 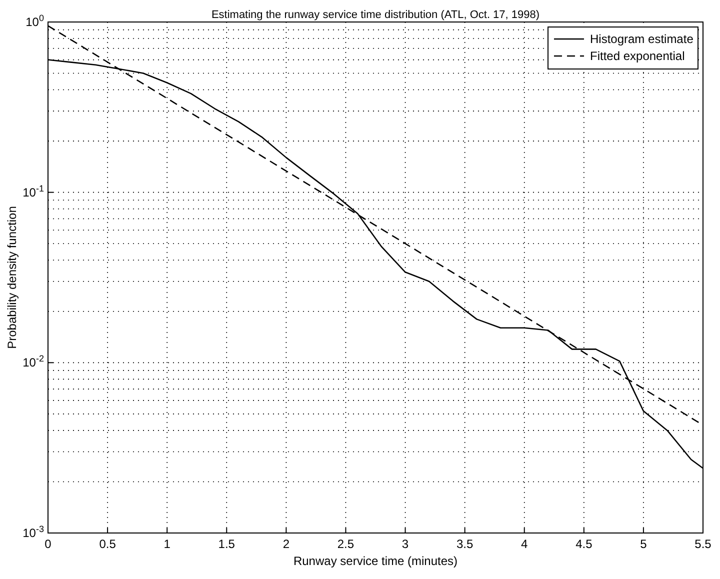 I want to click on y-tick-label: 10$^{-1}$, so click(x=33, y=191).